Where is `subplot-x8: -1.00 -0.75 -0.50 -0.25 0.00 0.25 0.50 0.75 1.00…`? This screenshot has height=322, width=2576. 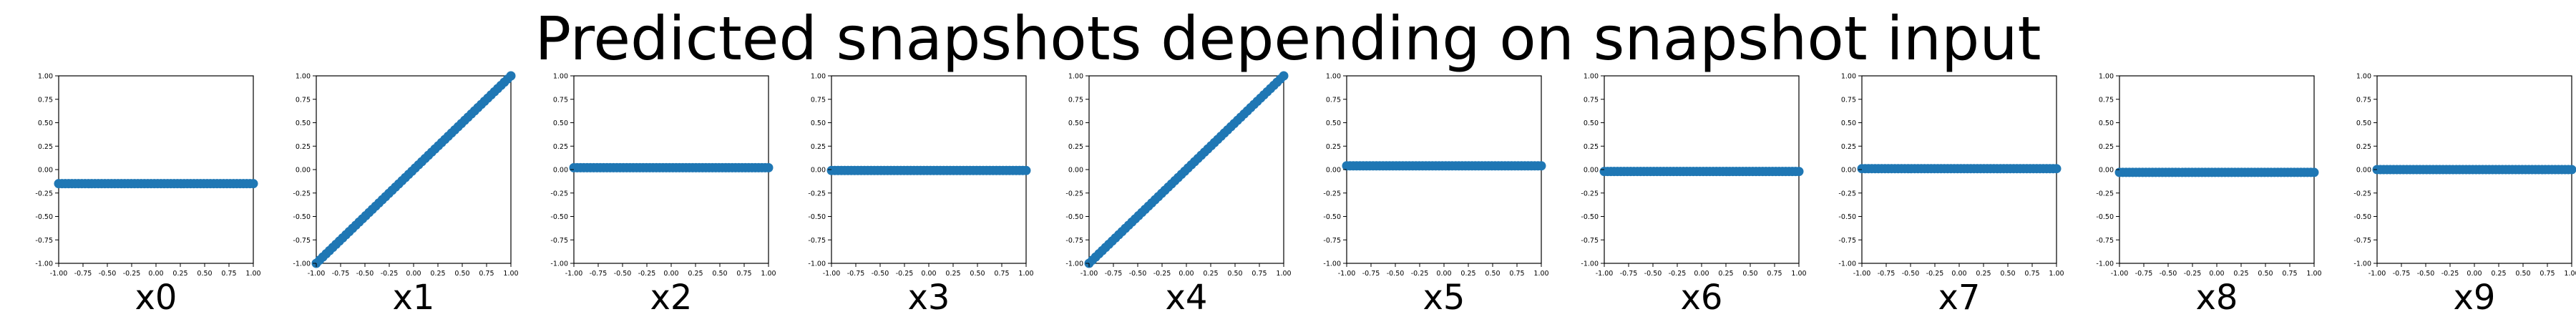
subplot-x8: -1.00 -0.75 -0.50 -0.25 0.00 0.25 0.50 0.75 1.00… is located at coordinates (2208, 195).